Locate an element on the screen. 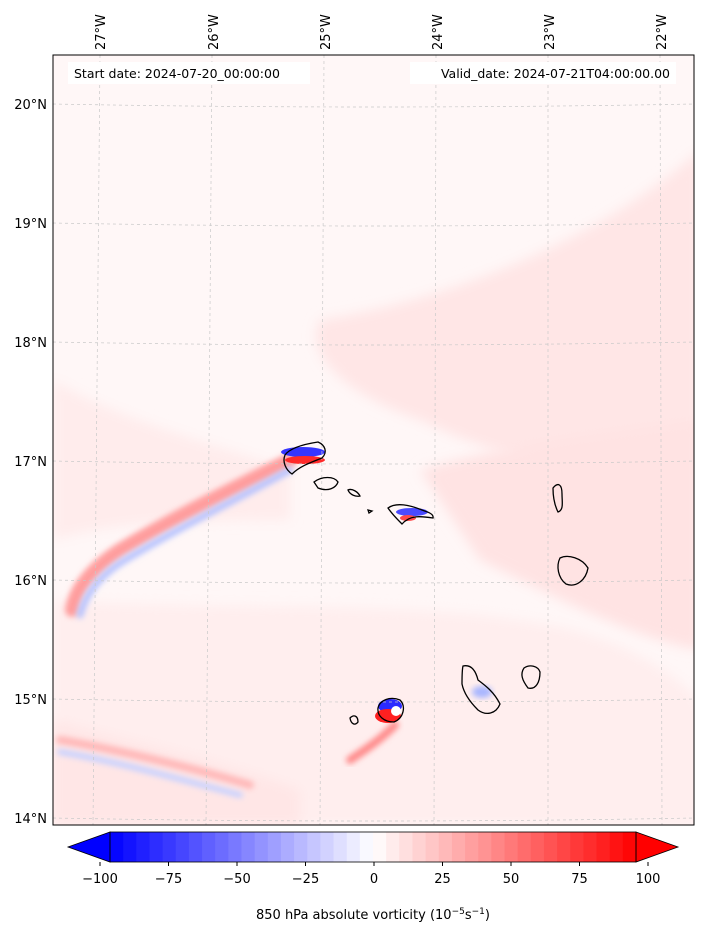 The height and width of the screenshot is (936, 703). lon-label-26w: 26°W is located at coordinates (214, 32).